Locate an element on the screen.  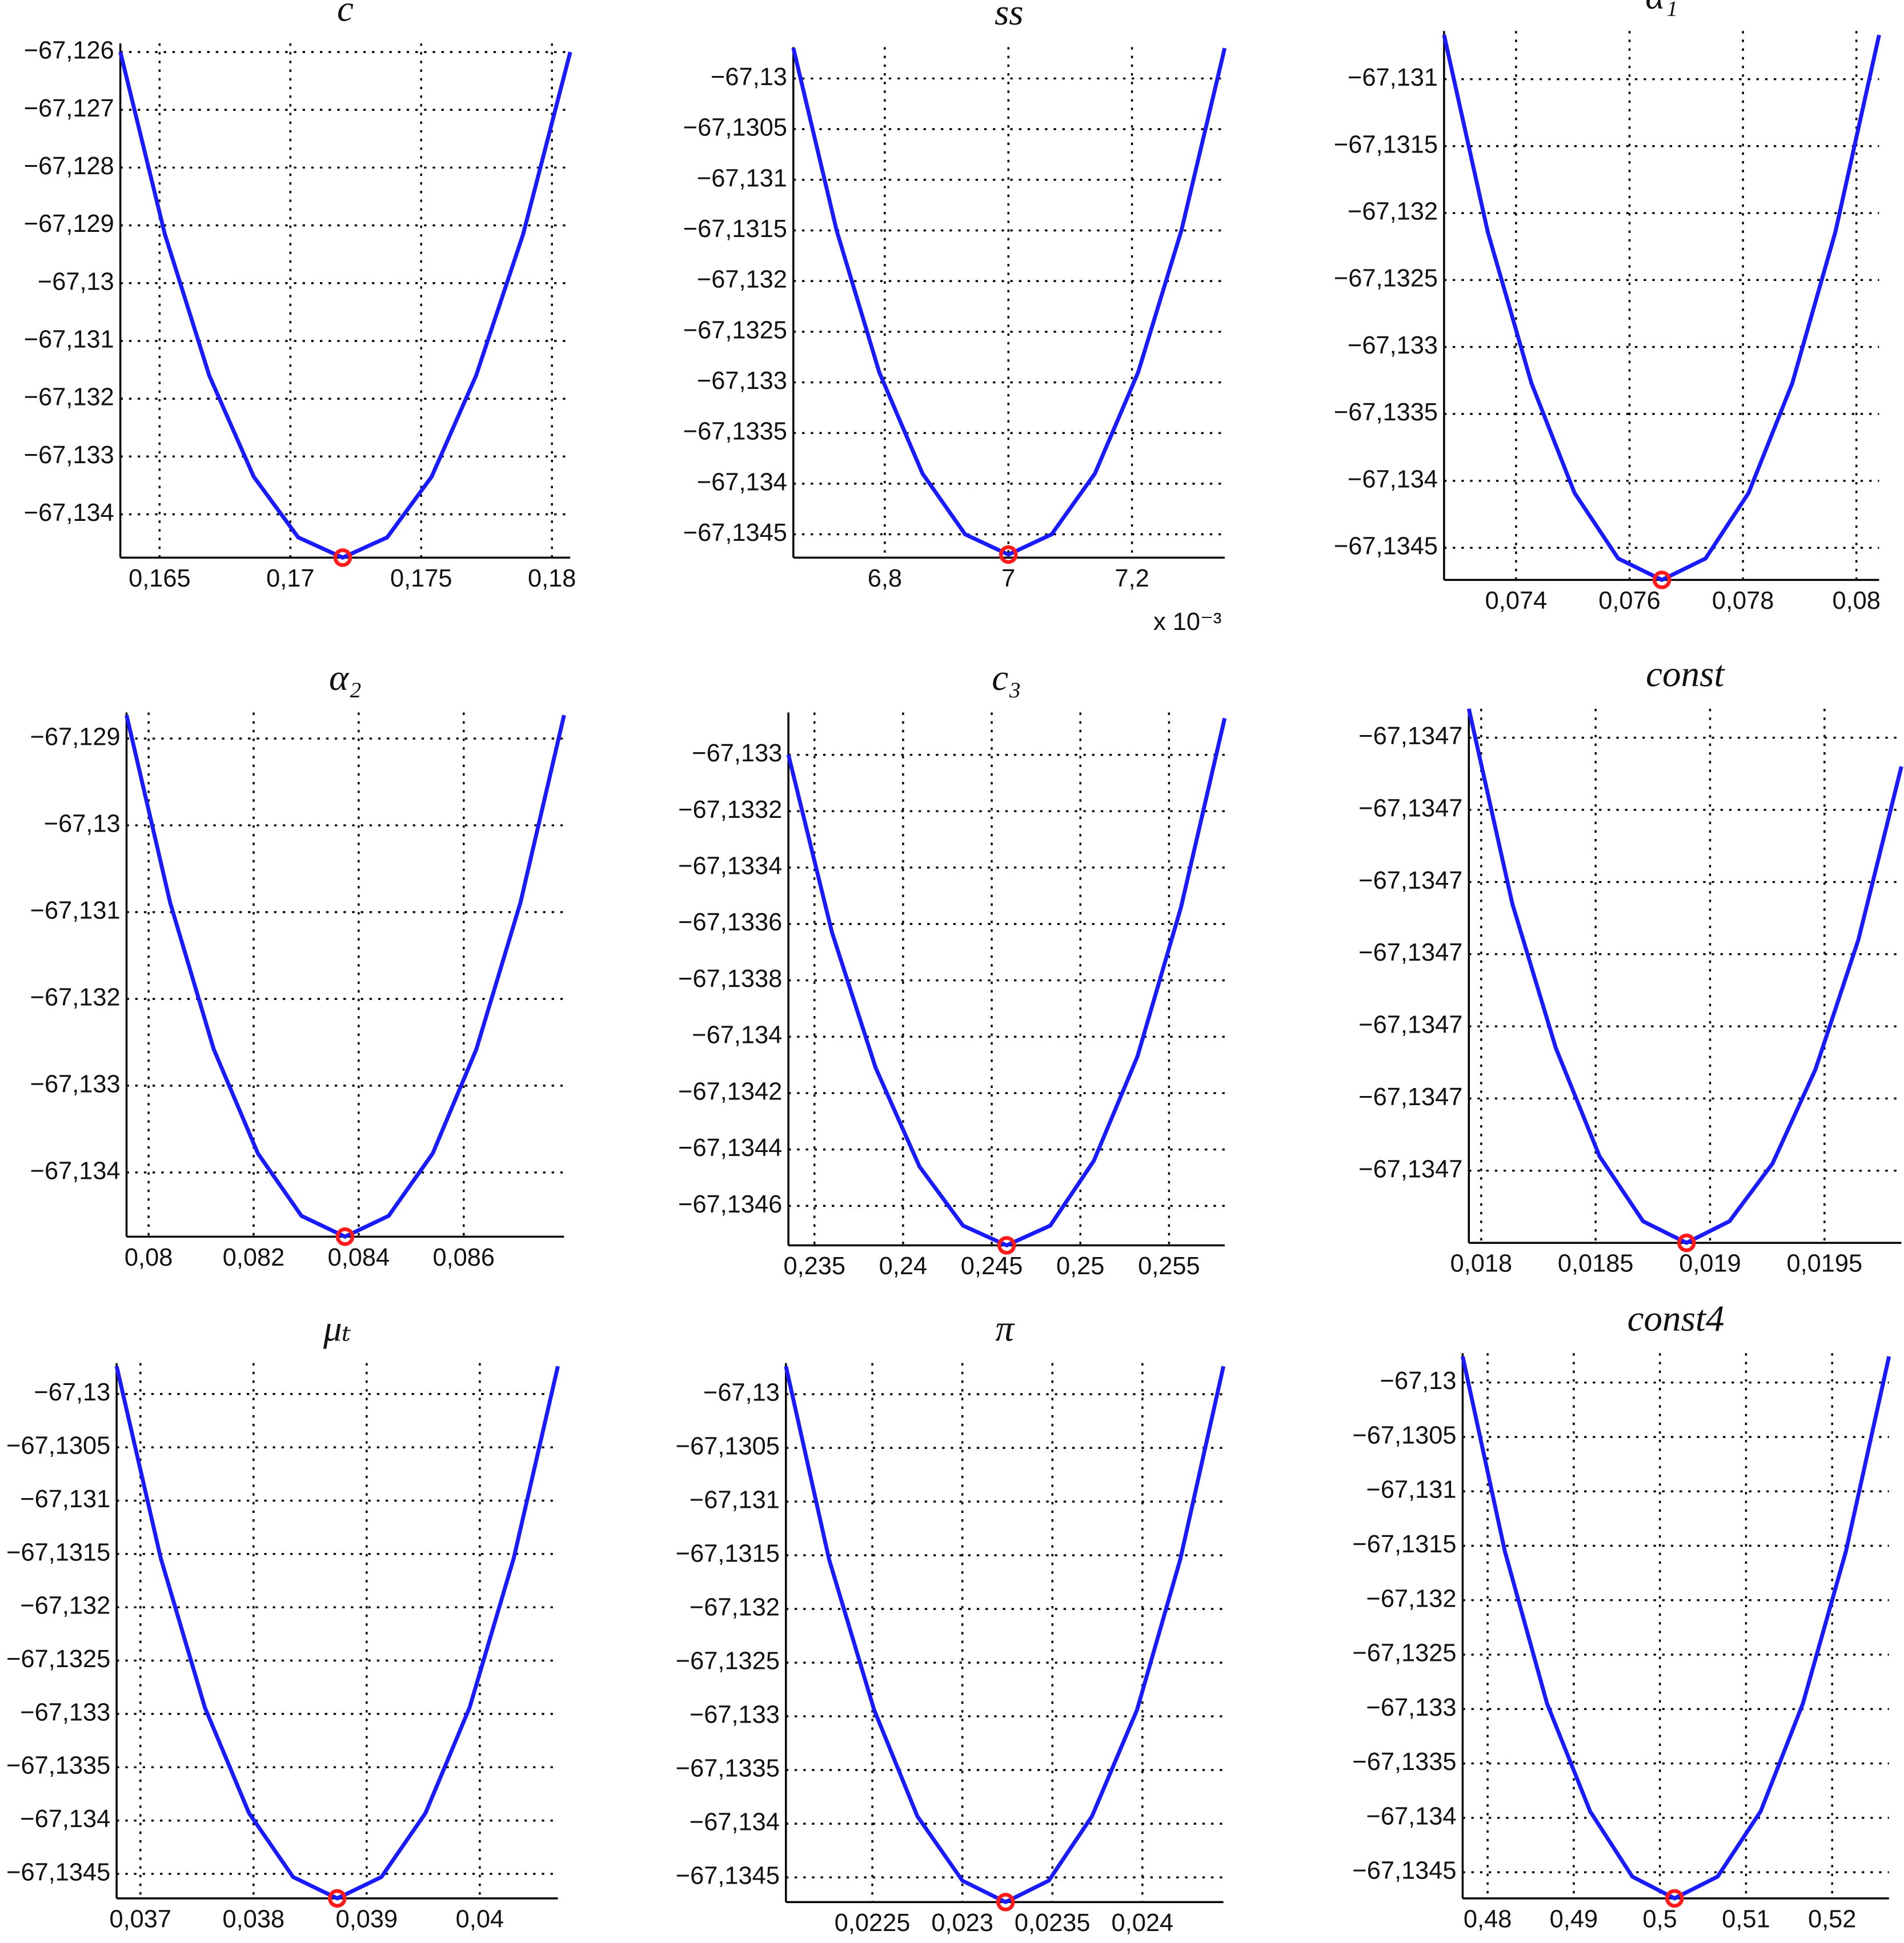
x-tick-label: 0,0185 is located at coordinates (1596, 1264).